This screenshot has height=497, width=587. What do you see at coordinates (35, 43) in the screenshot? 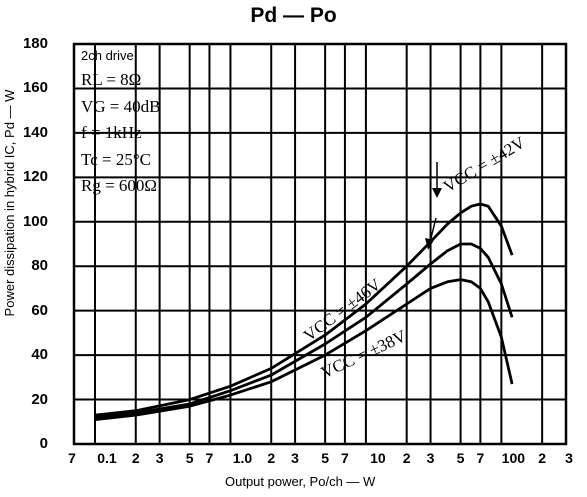
I see `y-tick-label: 180` at bounding box center [35, 43].